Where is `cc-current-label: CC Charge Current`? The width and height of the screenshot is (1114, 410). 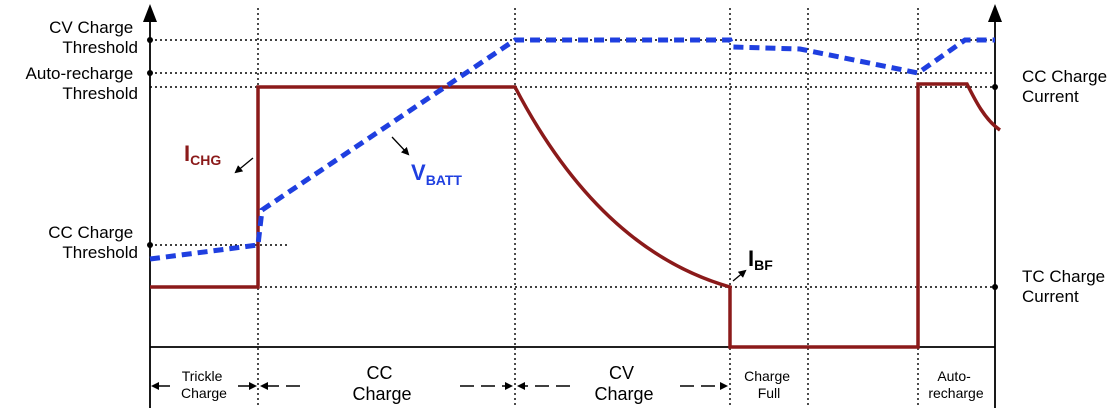
cc-current-label: CC Charge Current is located at coordinates (1067, 86).